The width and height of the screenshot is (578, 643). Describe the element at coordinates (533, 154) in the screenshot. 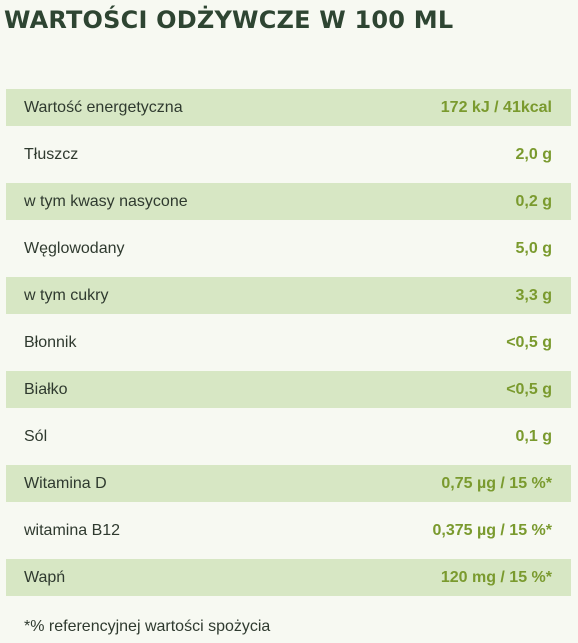

I see `row-value: 2,0 g` at that location.